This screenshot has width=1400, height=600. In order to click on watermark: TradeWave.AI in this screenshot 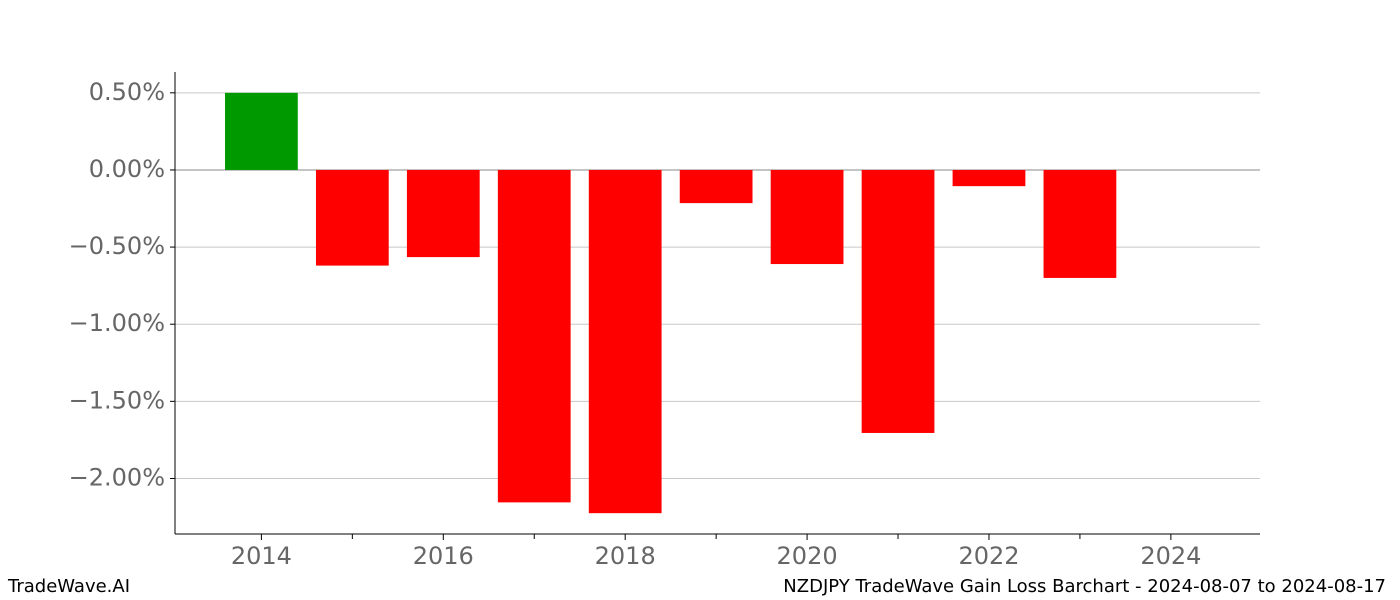, I will do `click(68, 586)`.